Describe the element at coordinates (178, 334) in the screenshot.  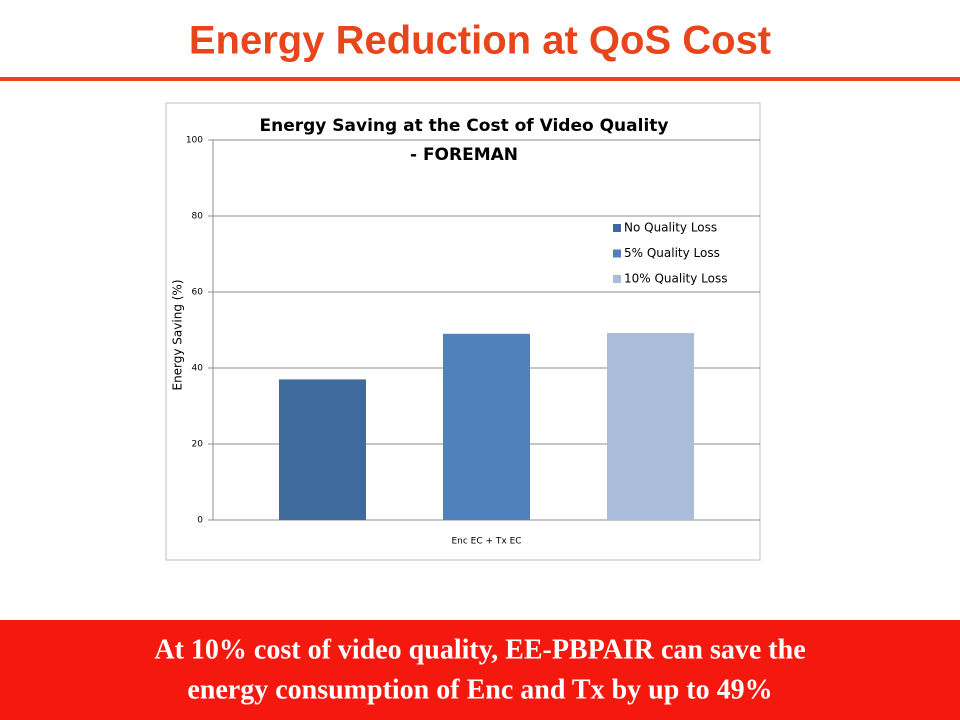
I see `y-axis-label: Energy Saving (%)` at that location.